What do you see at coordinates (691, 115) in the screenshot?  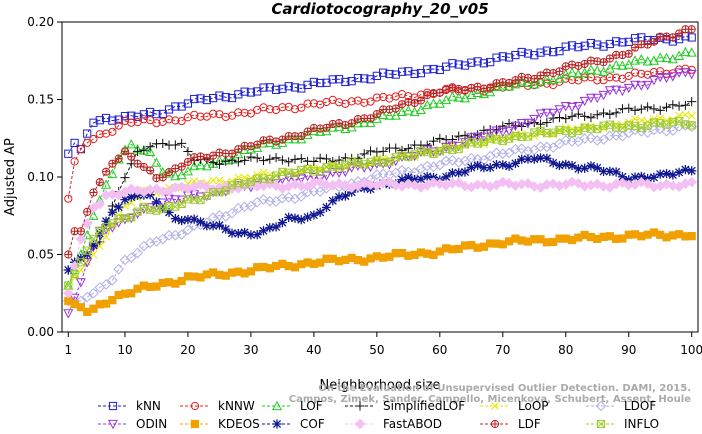 I see `data-point-loop` at bounding box center [691, 115].